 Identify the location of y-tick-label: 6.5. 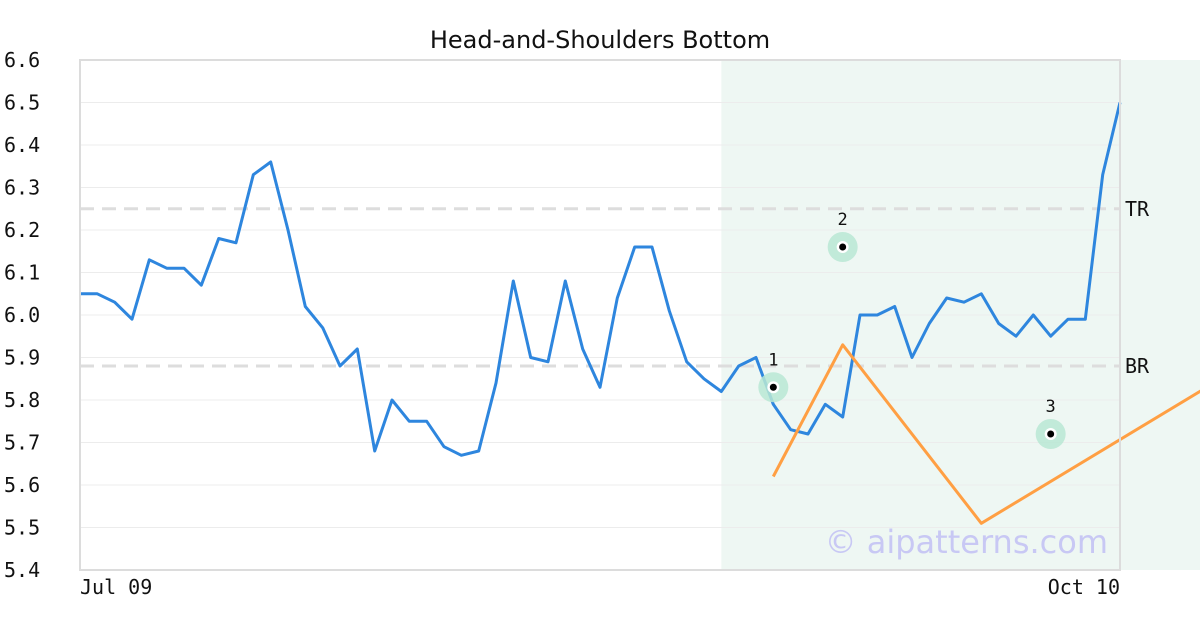
(22, 103).